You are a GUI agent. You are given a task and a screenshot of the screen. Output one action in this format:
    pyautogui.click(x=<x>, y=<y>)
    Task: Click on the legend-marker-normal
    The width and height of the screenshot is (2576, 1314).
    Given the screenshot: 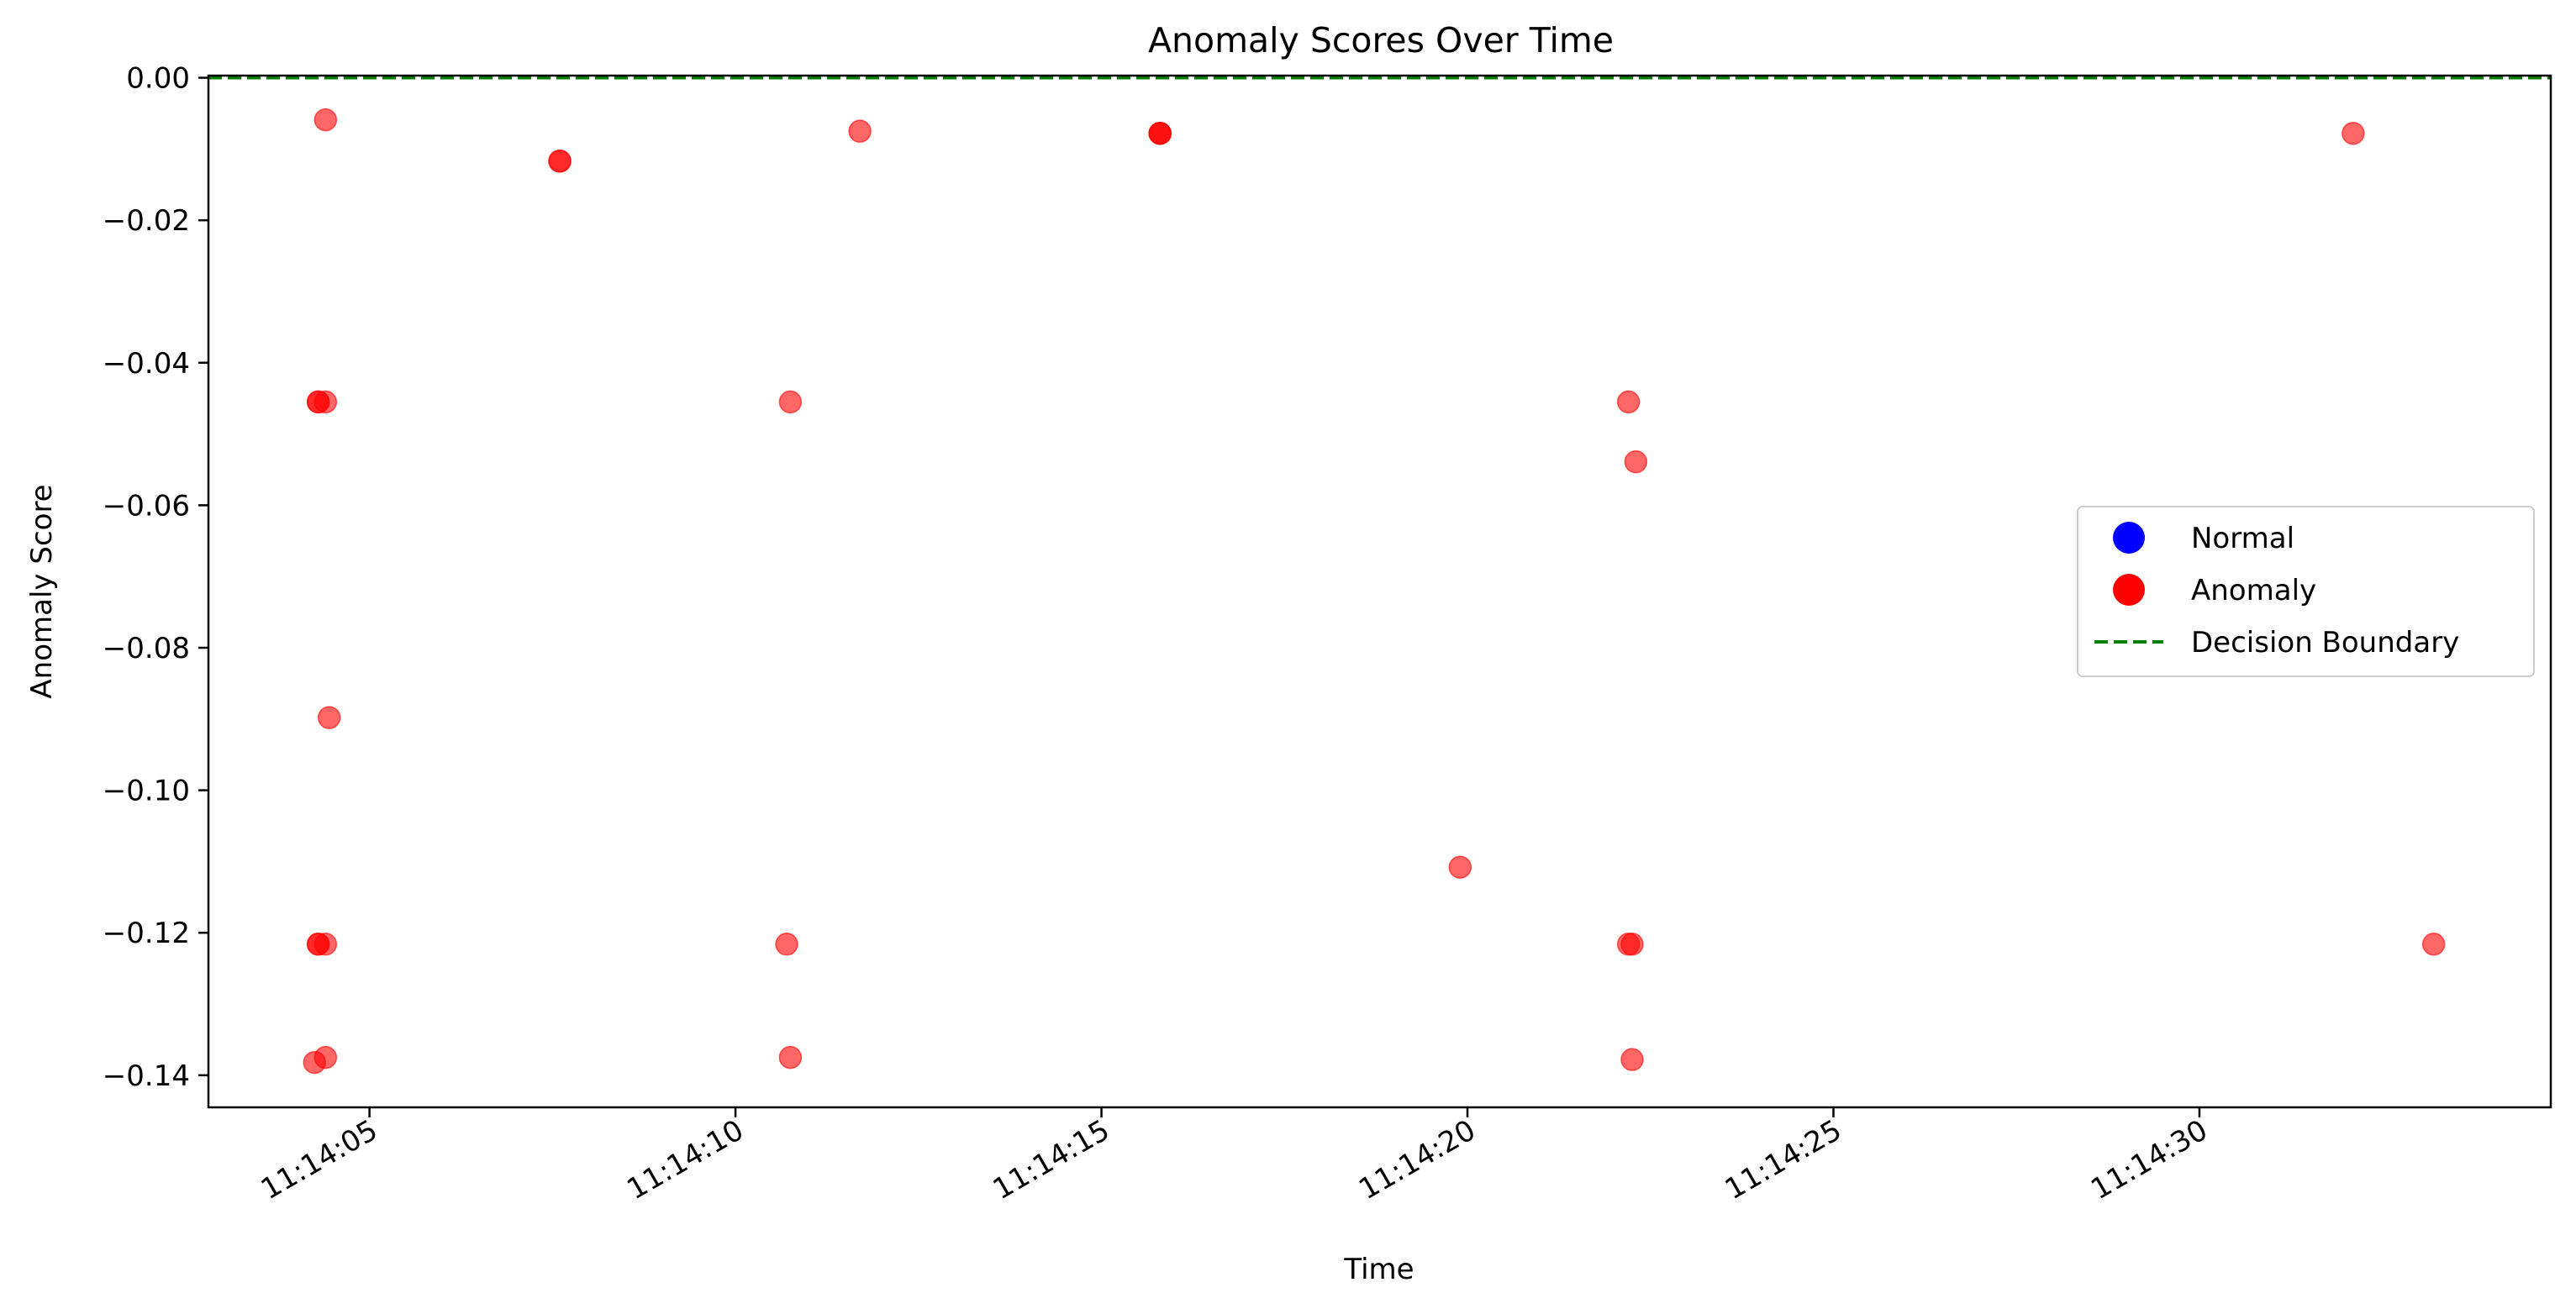 What is the action you would take?
    pyautogui.click(x=2129, y=538)
    